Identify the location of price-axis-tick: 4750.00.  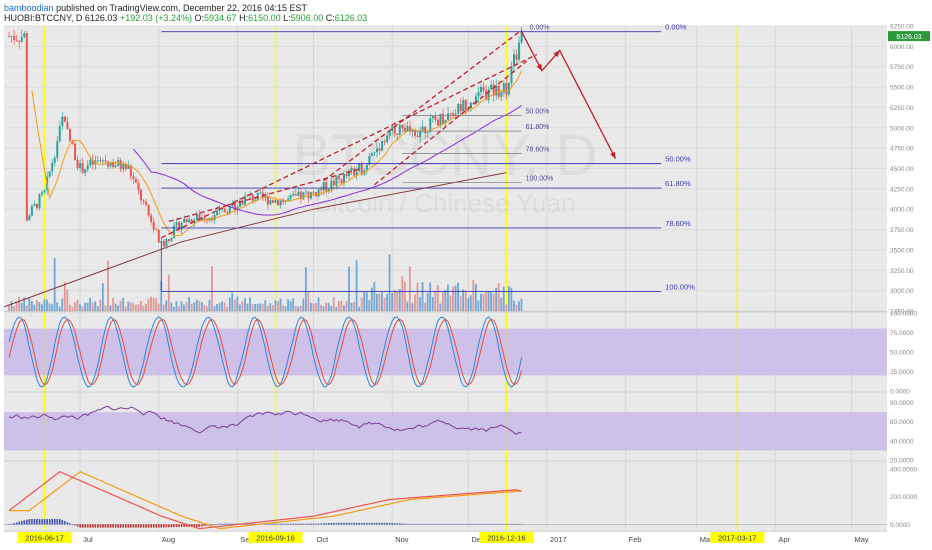
(902, 149).